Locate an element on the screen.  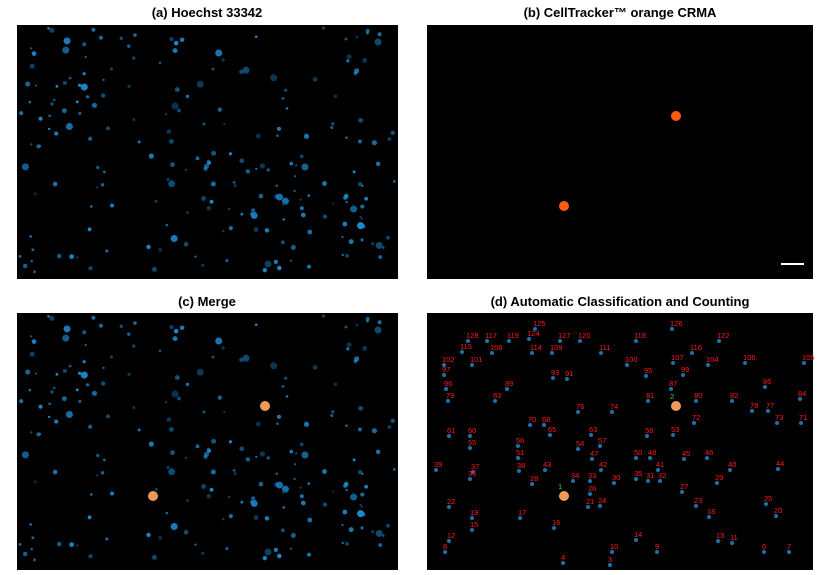
cell-label: 6 is located at coordinates (764, 546).